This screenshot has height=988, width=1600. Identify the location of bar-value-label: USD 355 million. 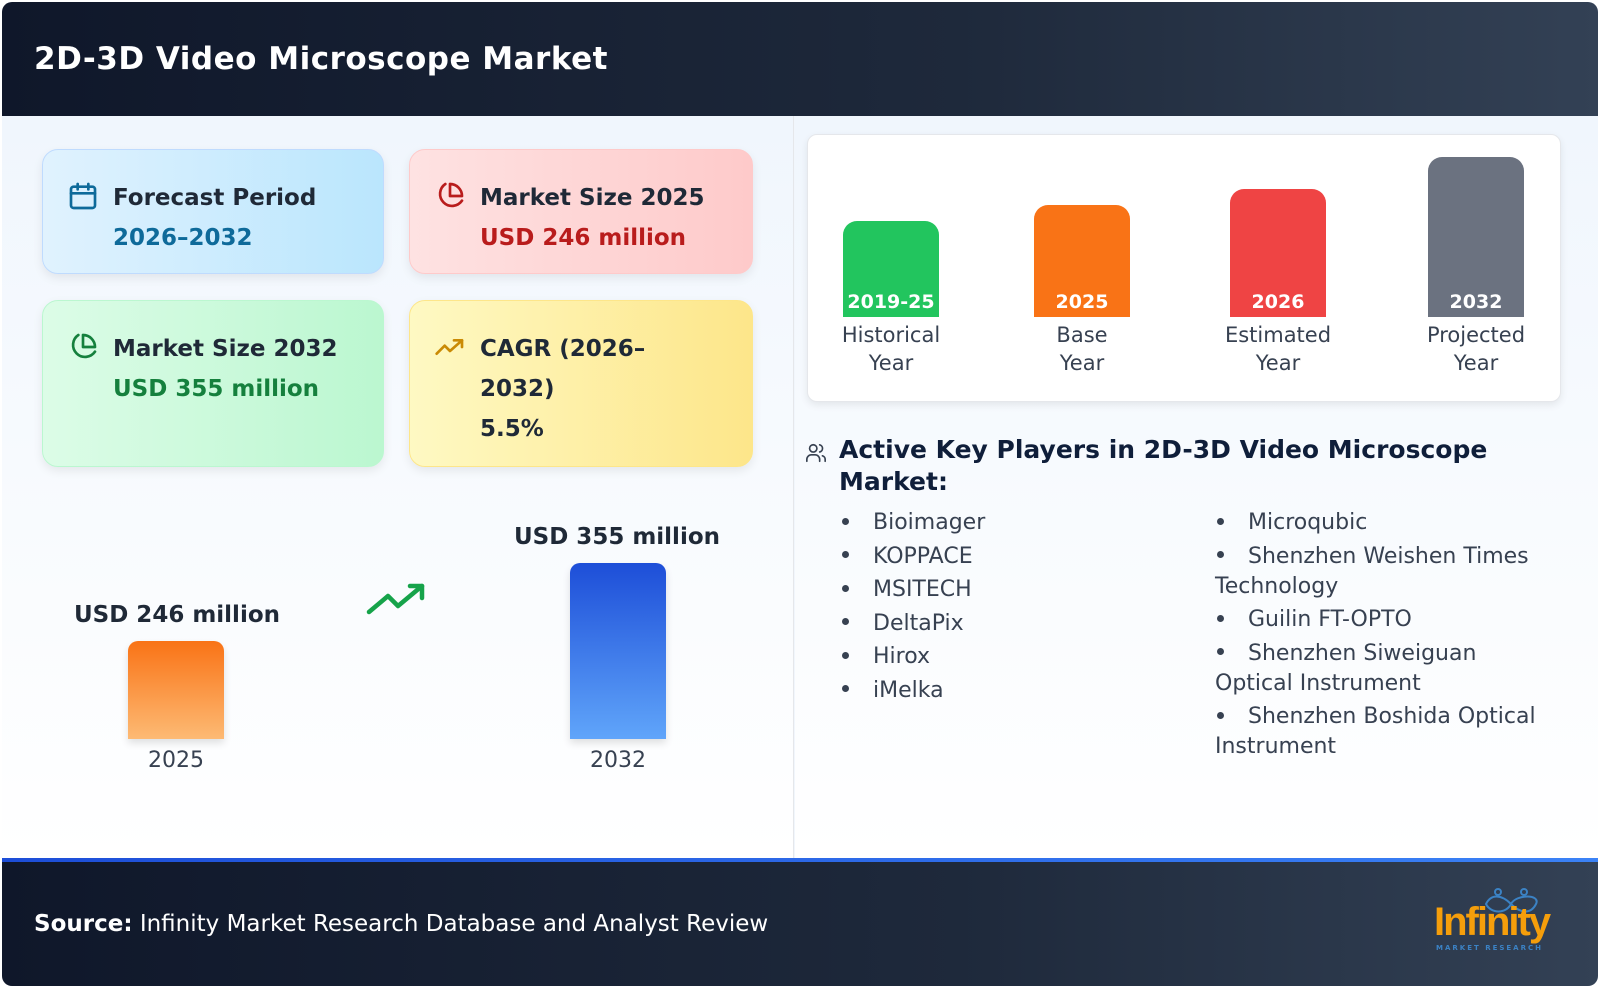
(617, 537).